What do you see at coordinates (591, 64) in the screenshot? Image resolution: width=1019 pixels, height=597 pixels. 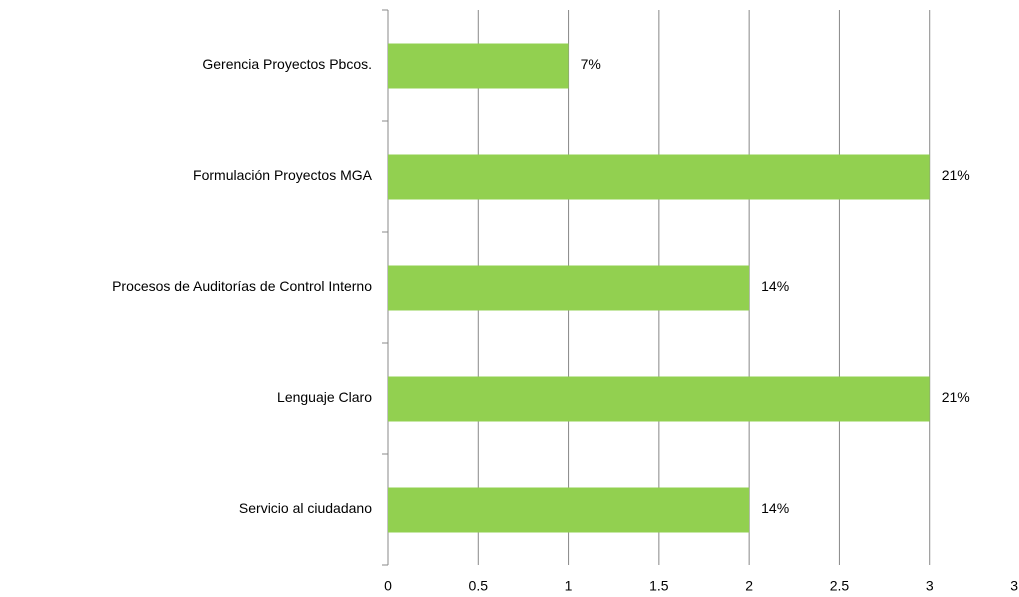 I see `data-label: 7%` at bounding box center [591, 64].